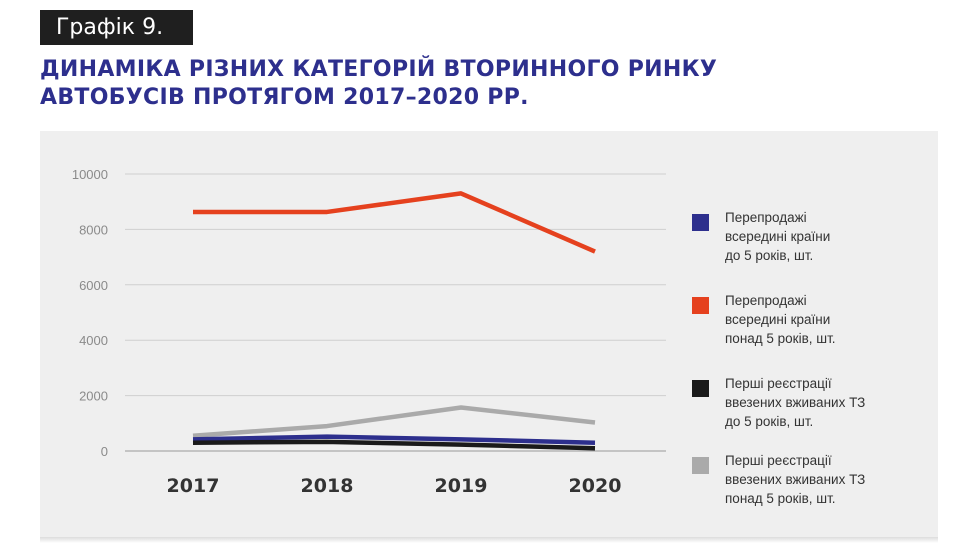  I want to click on y-tick-label: 10000, so click(90, 174).